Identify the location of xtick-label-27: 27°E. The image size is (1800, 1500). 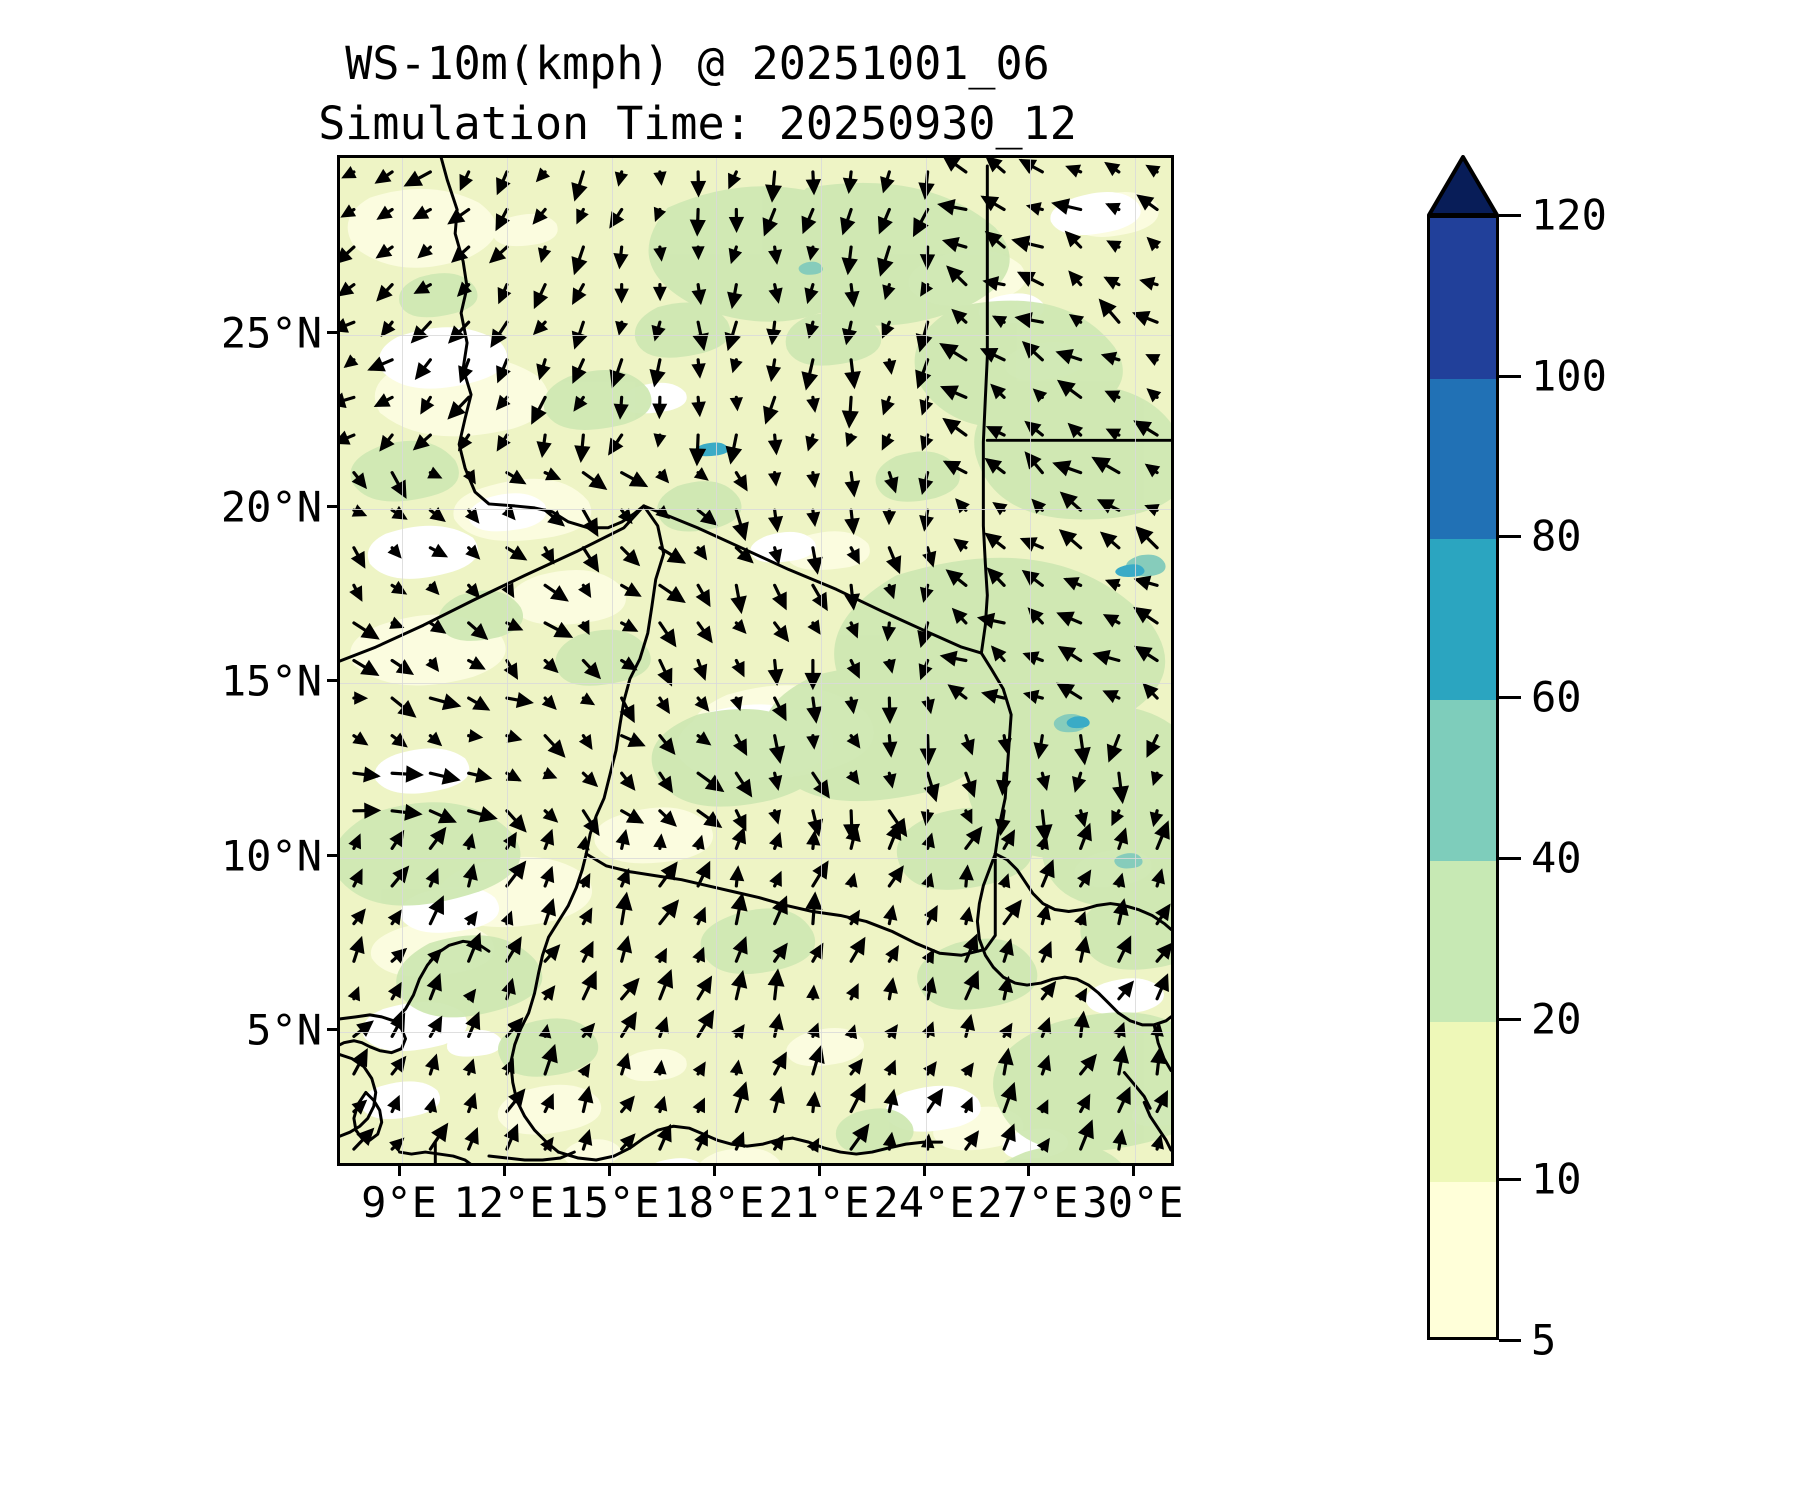
(1028, 1202).